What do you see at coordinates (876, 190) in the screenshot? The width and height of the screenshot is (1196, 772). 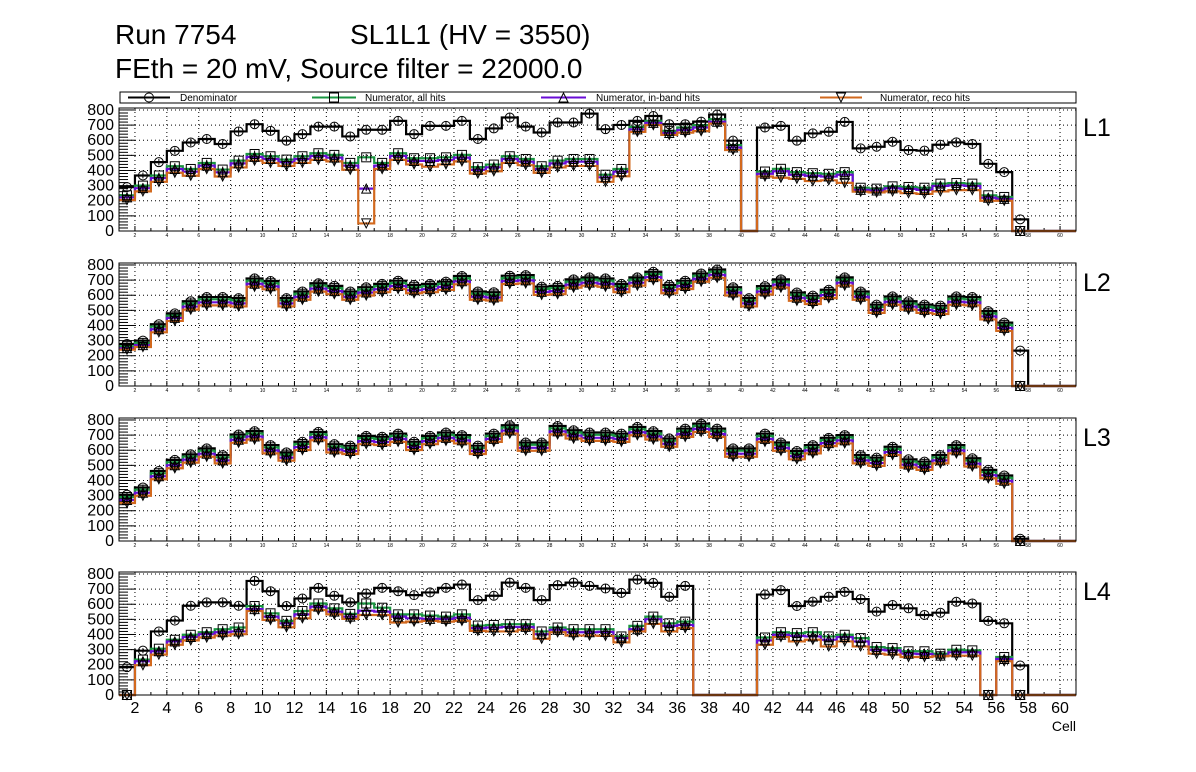 I see `data-point-triangle-up` at bounding box center [876, 190].